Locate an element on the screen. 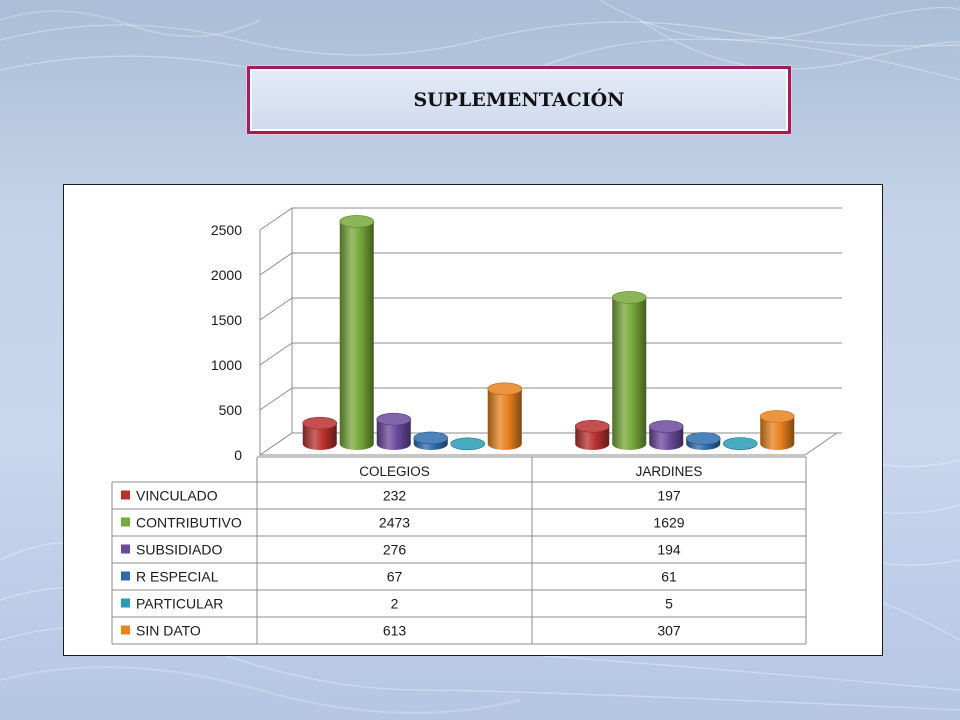  title-inner: SUPLEMENTACIÓN is located at coordinates (519, 100).